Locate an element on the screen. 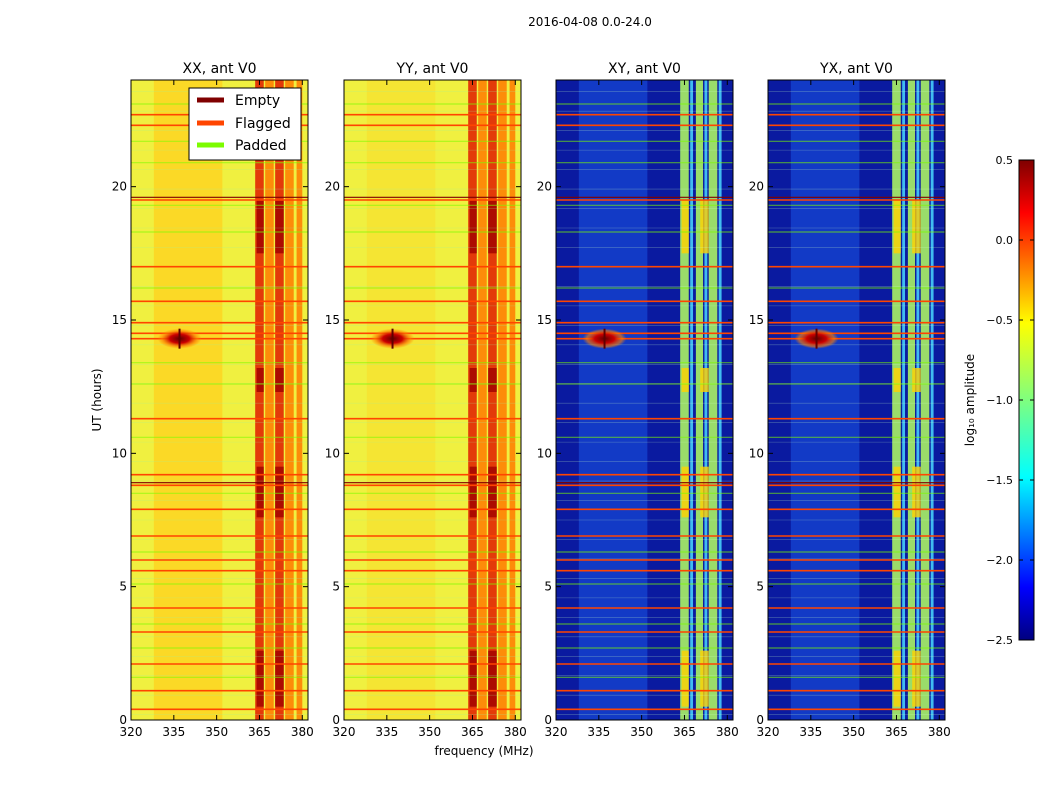 Image resolution: width=1050 pixels, height=800 pixels. x-axis-label: frequency (MHz) is located at coordinates (483, 751).